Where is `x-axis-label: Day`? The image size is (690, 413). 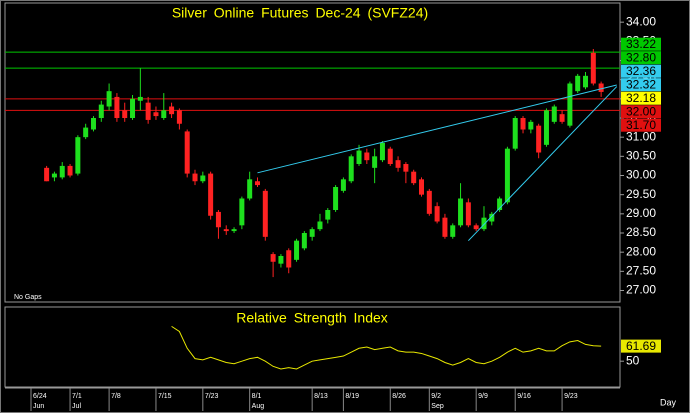 x-axis-label: Day is located at coordinates (668, 402).